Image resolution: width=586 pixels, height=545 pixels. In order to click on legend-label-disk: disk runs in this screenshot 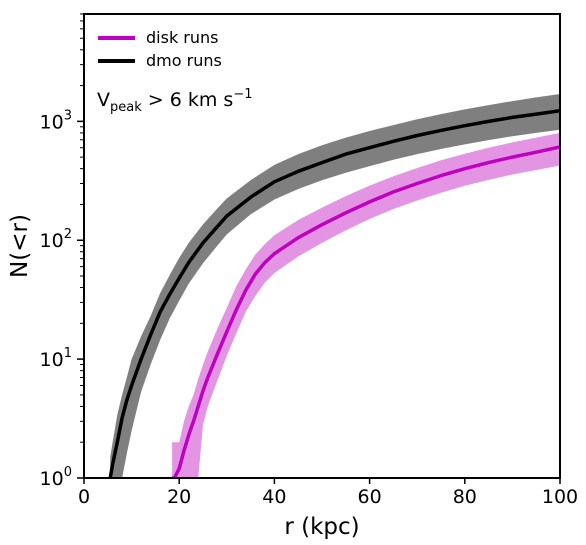, I will do `click(182, 37)`.